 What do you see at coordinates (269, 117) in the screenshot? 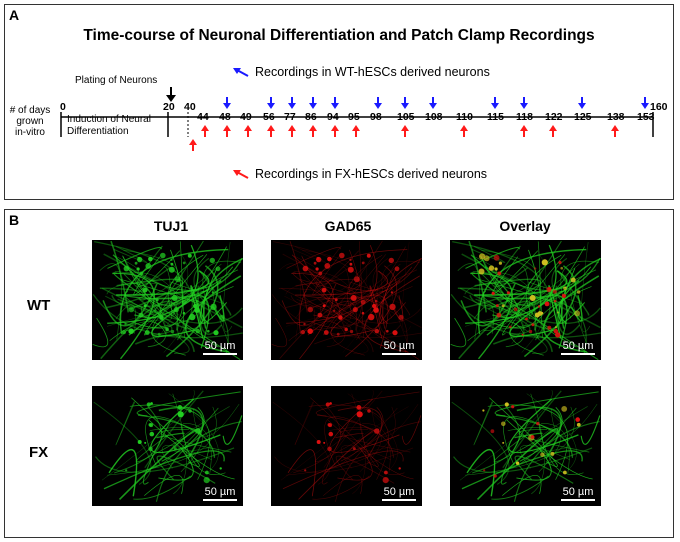
I see `timepoint-label: 56` at bounding box center [269, 117].